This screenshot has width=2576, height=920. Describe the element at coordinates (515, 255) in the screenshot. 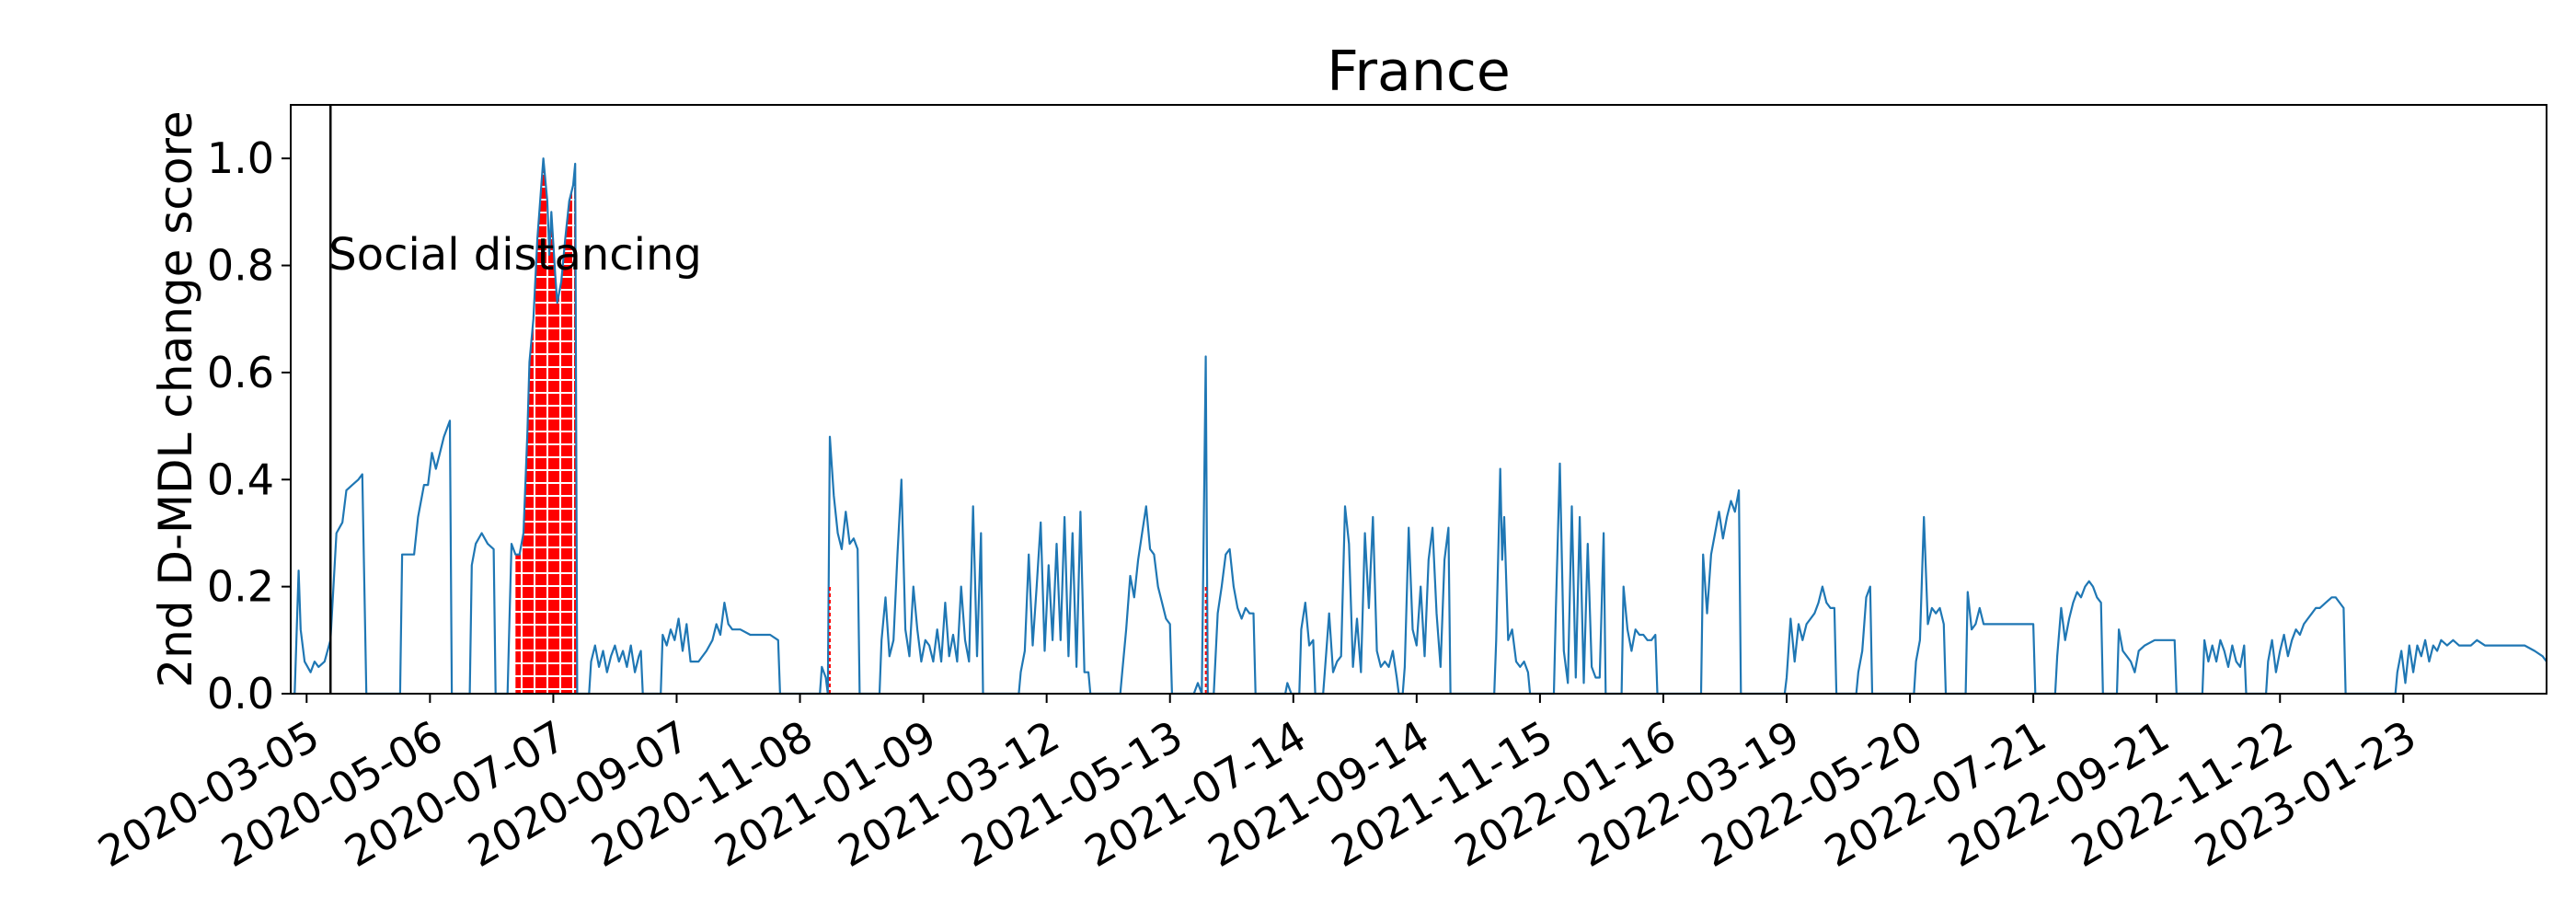

I see `annotation-social-distancing: Social distancing` at that location.